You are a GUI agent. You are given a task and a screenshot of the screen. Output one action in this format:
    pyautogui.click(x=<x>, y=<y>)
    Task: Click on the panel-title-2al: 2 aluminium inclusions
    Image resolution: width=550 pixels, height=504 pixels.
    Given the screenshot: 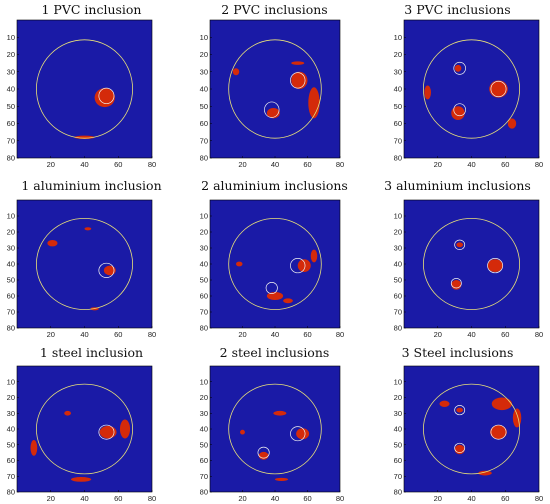 What is the action you would take?
    pyautogui.click(x=274, y=185)
    